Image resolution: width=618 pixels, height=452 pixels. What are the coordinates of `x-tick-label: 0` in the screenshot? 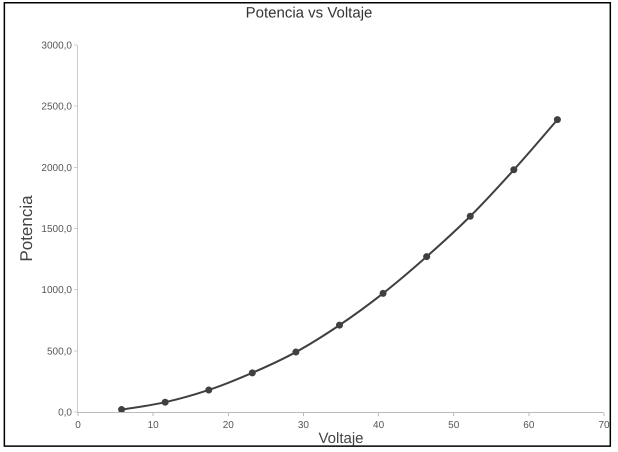 It's located at (78, 425).